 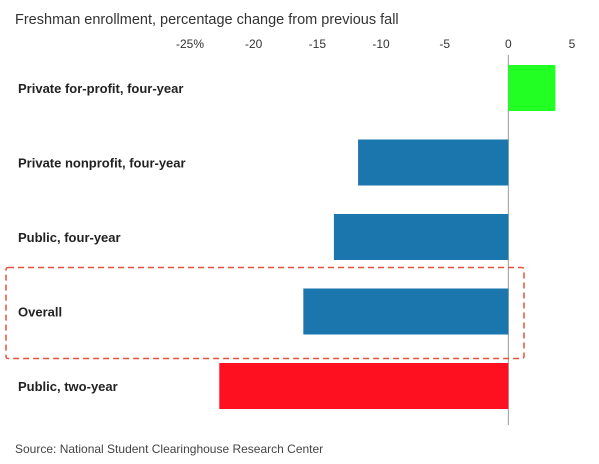 What do you see at coordinates (68, 386) in the screenshot?
I see `category-label: Public, two-year` at bounding box center [68, 386].